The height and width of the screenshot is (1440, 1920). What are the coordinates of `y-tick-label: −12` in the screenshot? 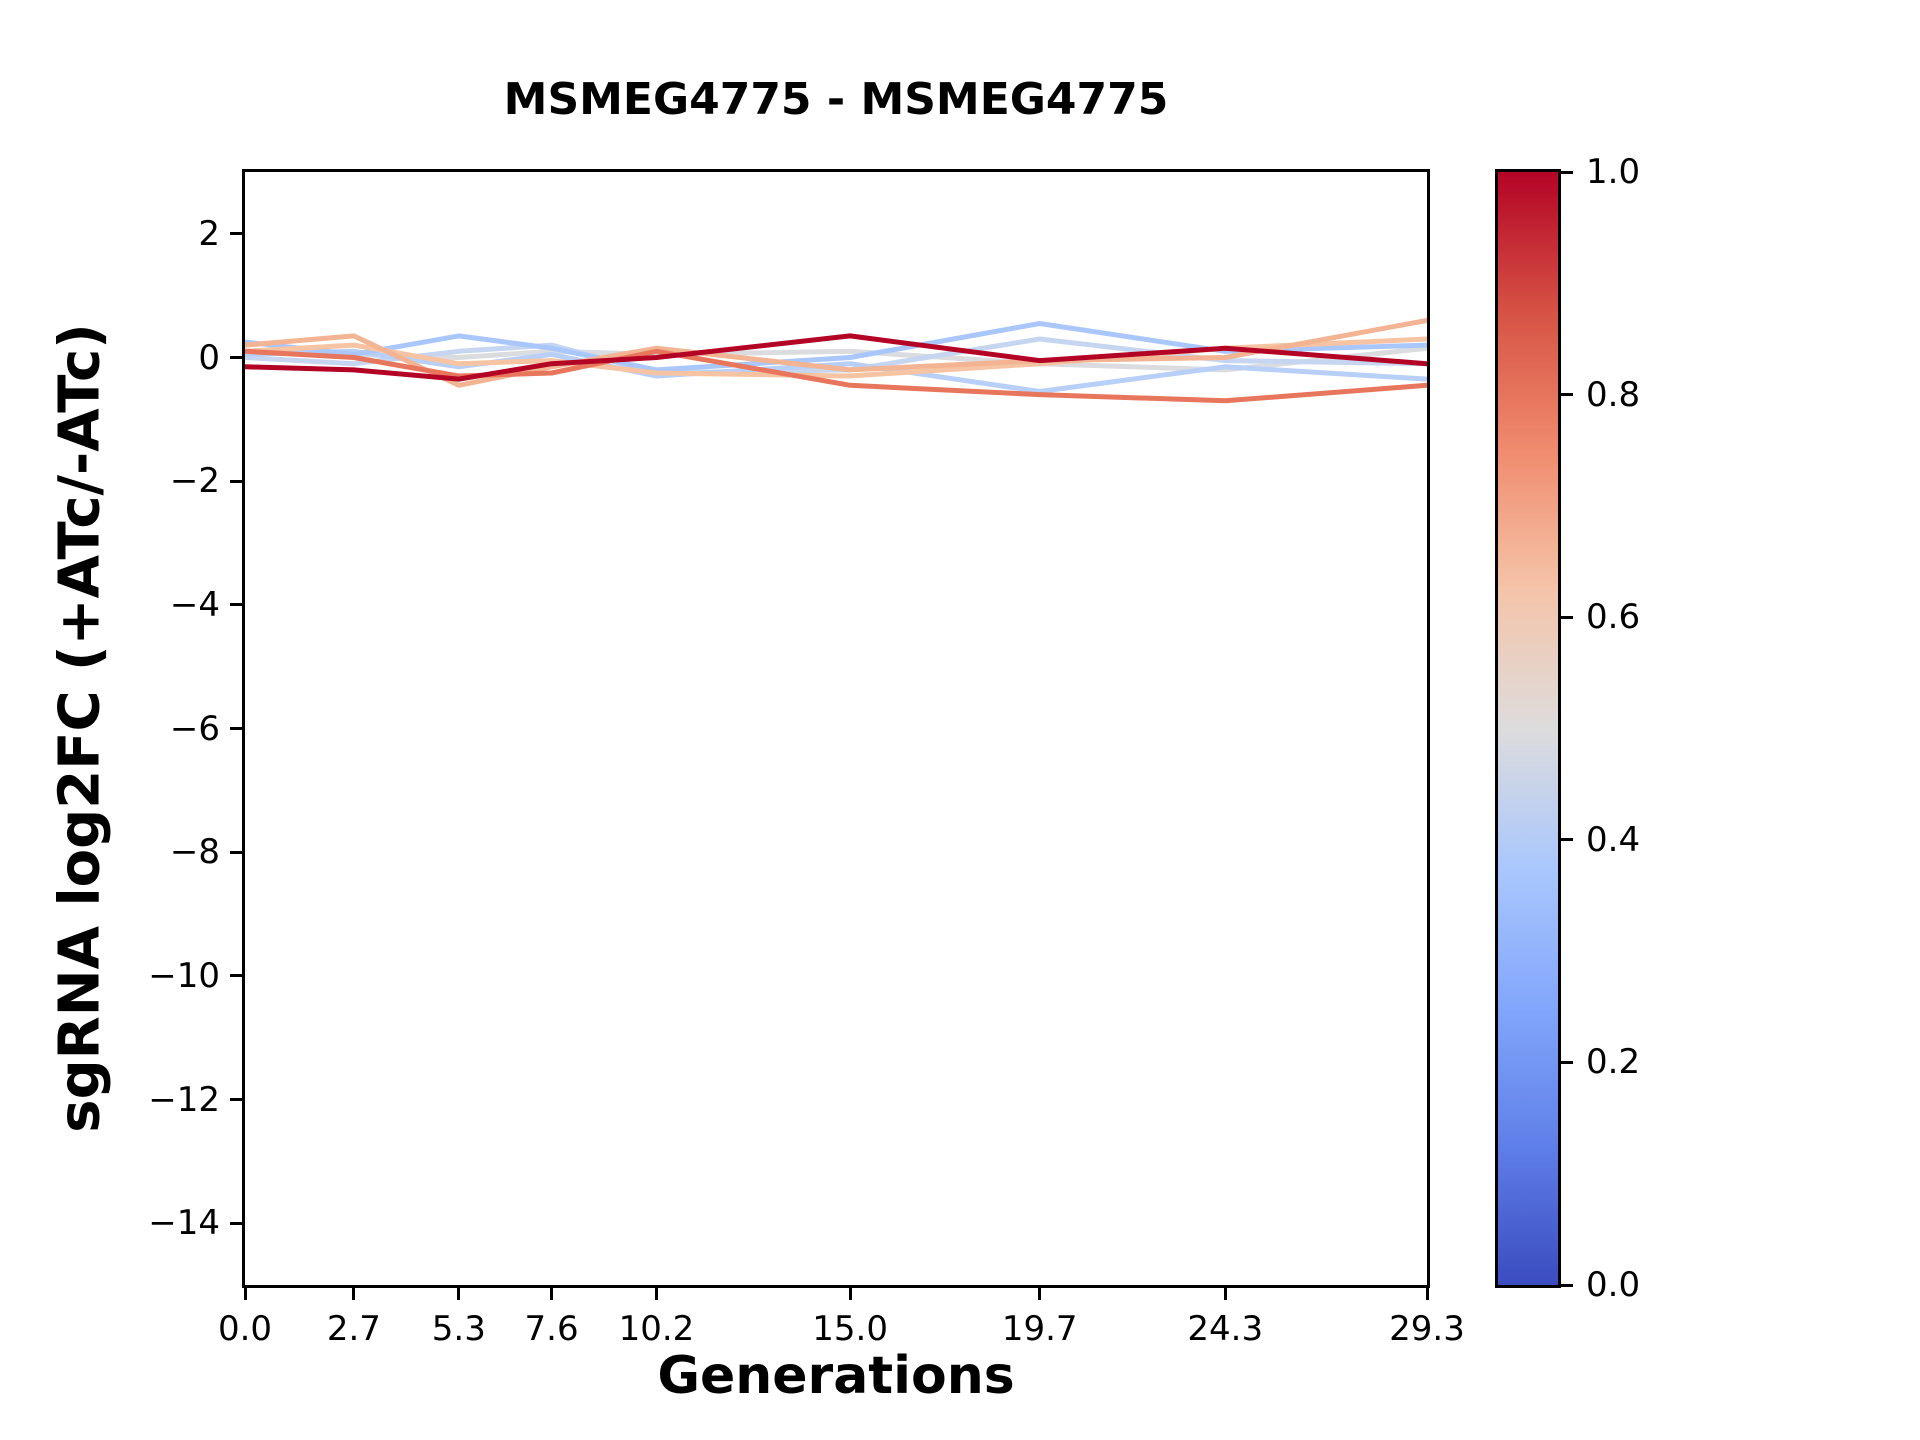 It's located at (184, 1099).